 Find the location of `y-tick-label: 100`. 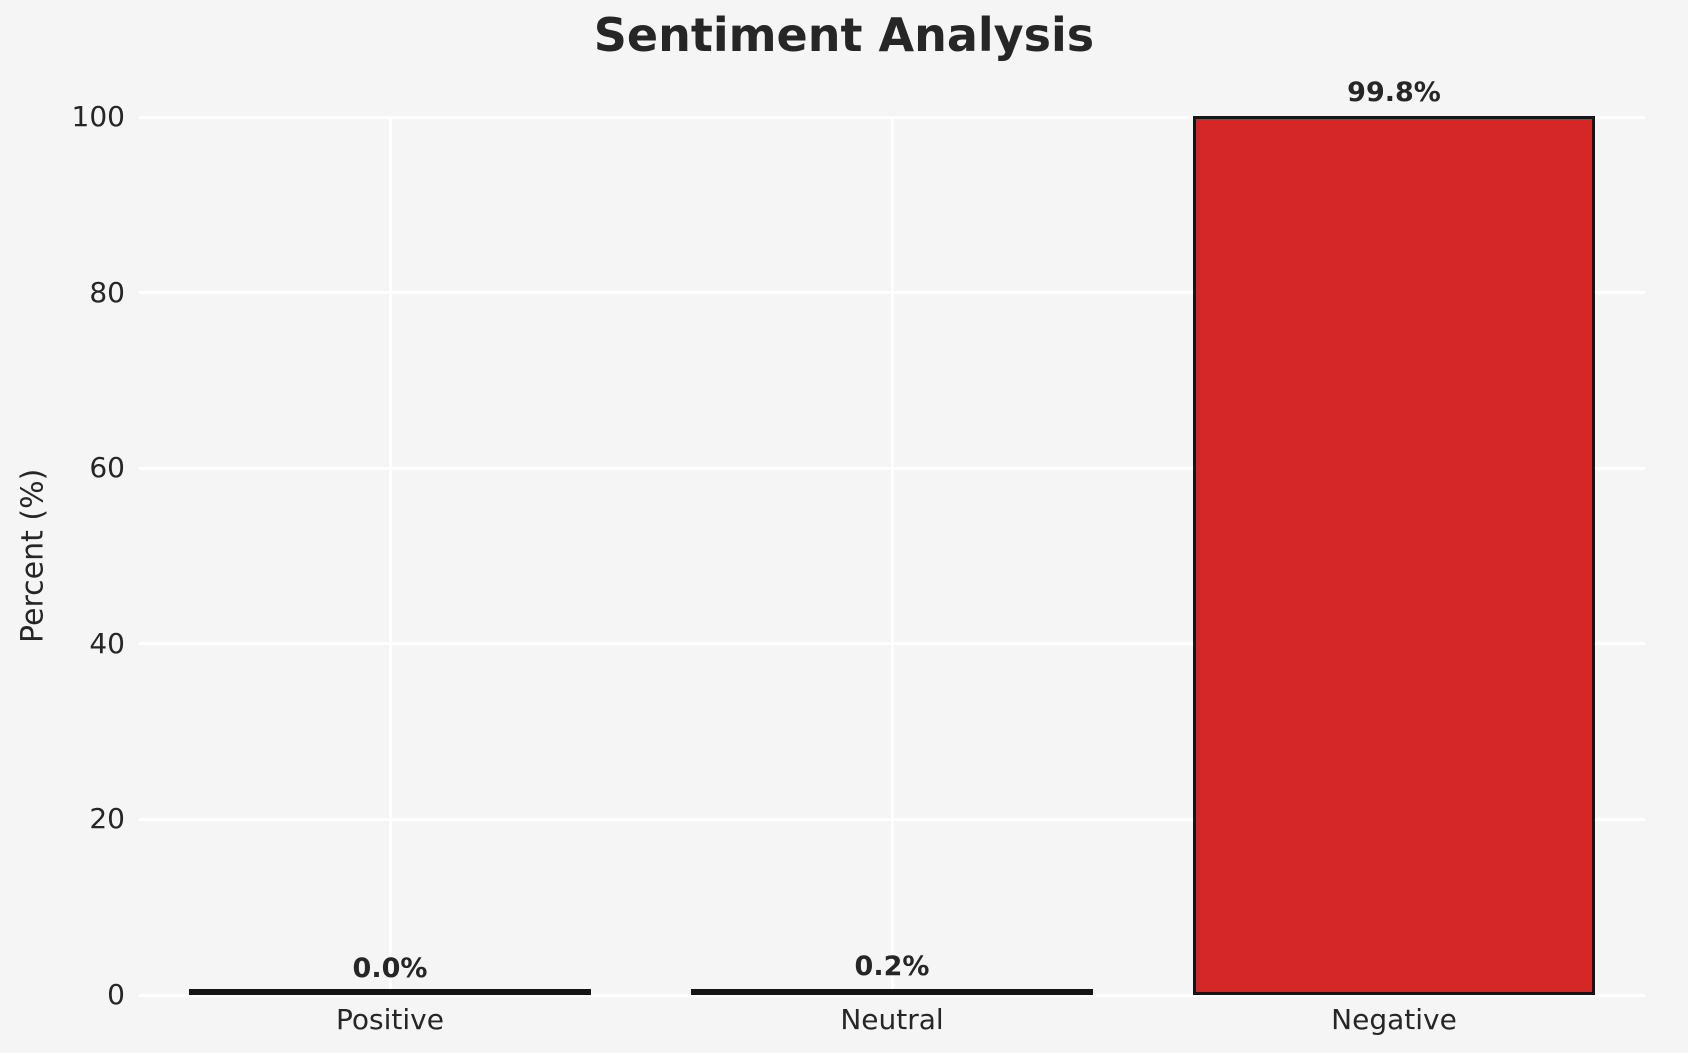

y-tick-label: 100 is located at coordinates (98, 116).